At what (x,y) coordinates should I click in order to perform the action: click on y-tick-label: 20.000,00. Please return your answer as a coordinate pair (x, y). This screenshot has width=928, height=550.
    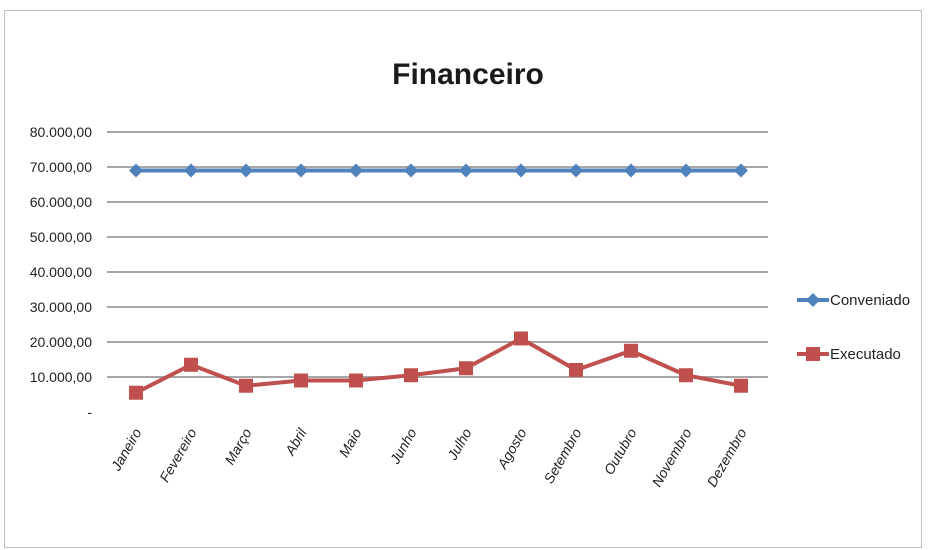
    Looking at the image, I should click on (61, 342).